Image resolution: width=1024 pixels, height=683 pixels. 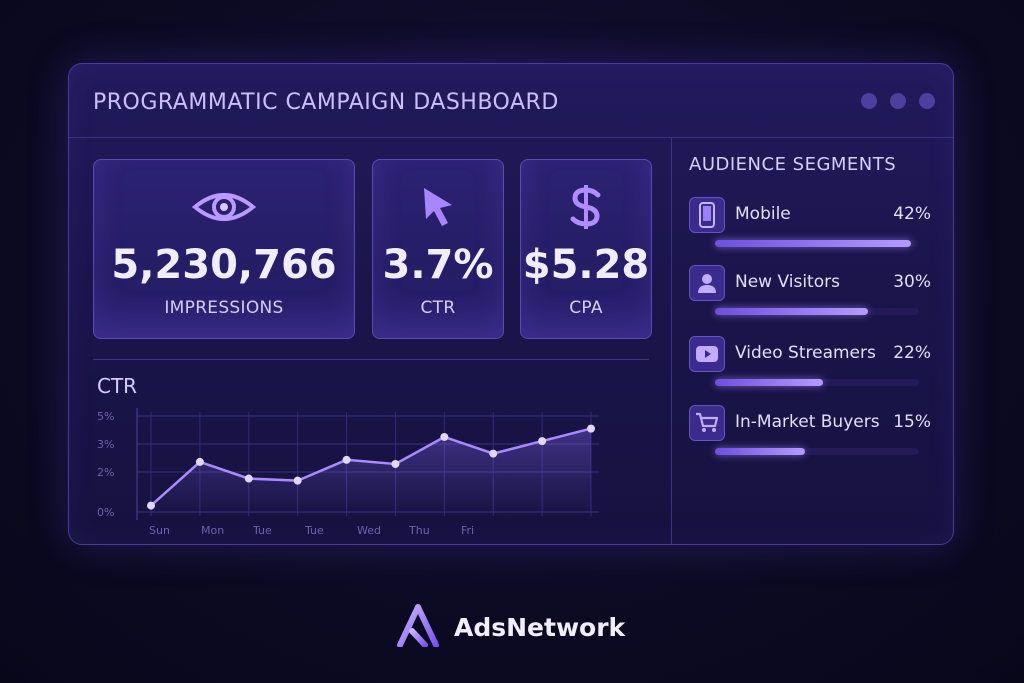 I want to click on ctr-line-chart: 5% 3% 2% 0% Sun Mon Tue Tue Wed Thu Fri, so click(x=348, y=472).